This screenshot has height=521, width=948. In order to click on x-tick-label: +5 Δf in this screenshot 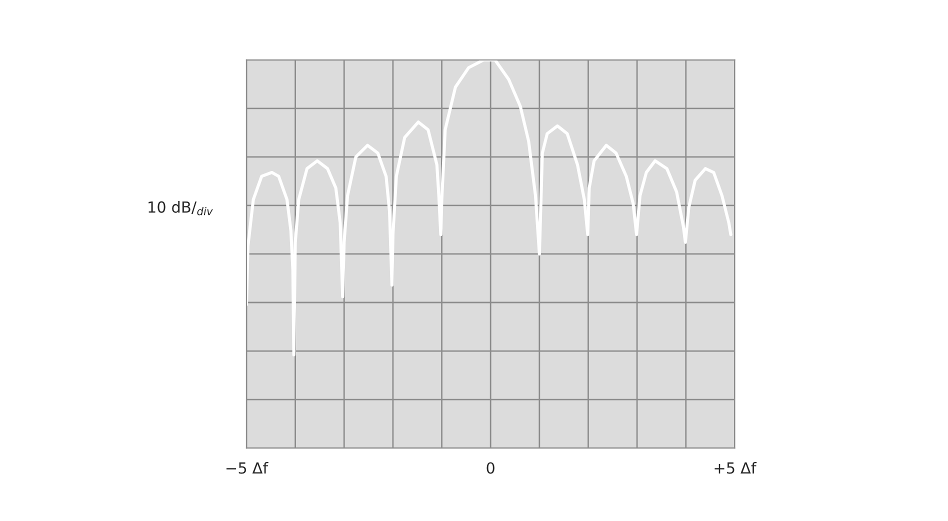, I will do `click(735, 468)`.